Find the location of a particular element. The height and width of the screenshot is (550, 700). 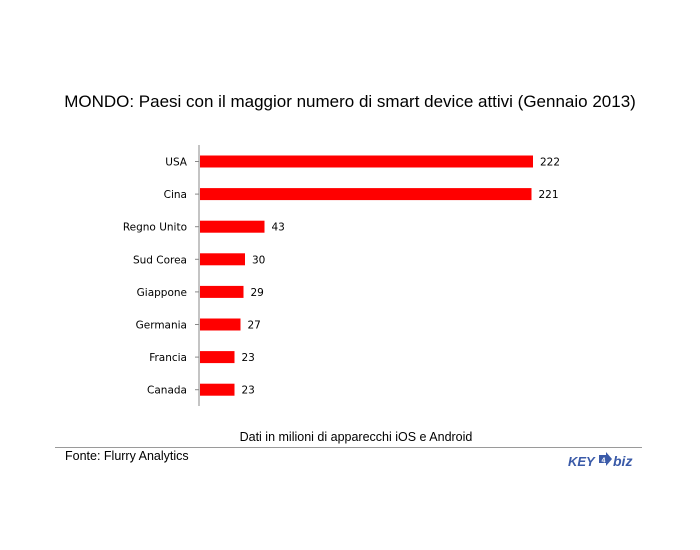

bar-francia is located at coordinates (217, 357).